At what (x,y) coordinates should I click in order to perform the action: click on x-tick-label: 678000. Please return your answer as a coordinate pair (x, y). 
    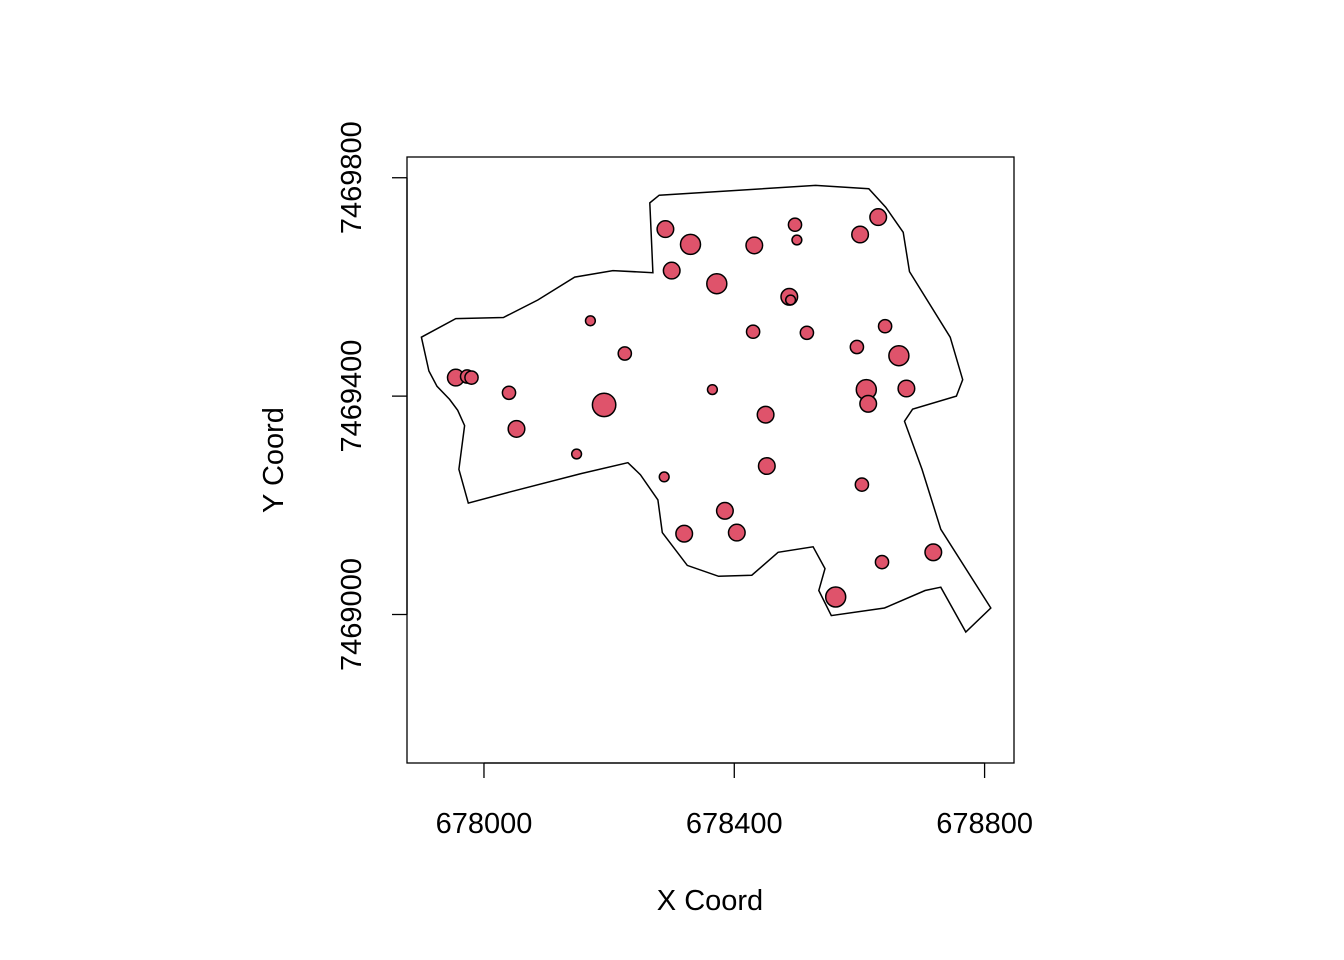
    Looking at the image, I should click on (484, 824).